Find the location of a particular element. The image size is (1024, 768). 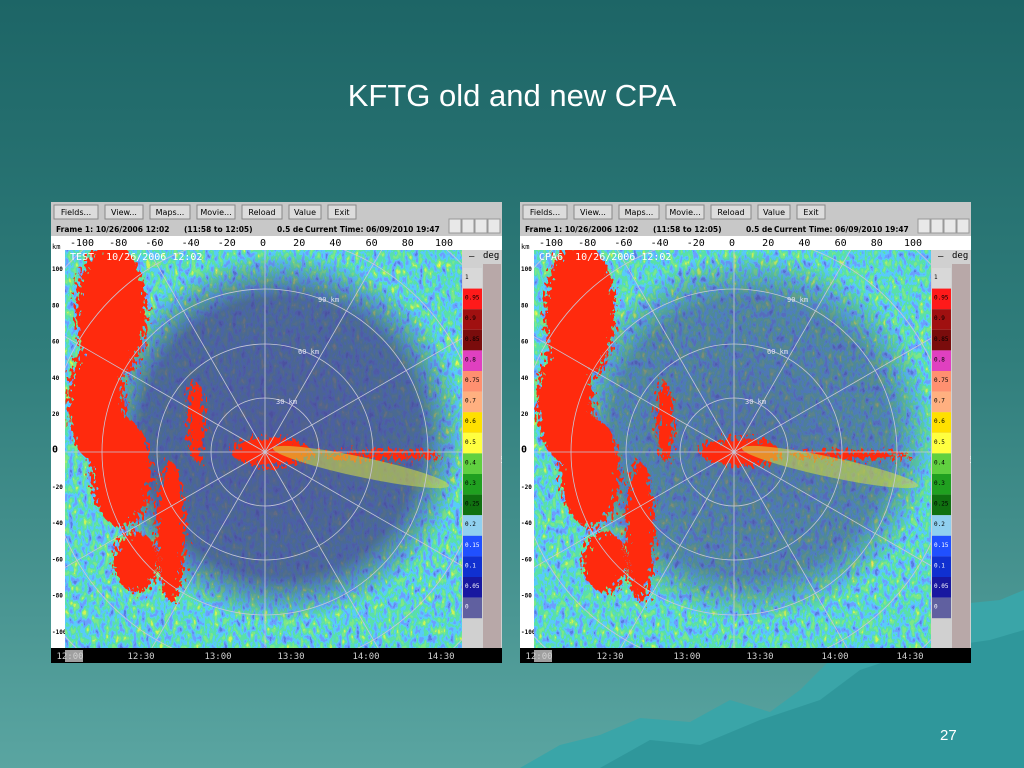

y-tick-label: 0 is located at coordinates (55, 450).